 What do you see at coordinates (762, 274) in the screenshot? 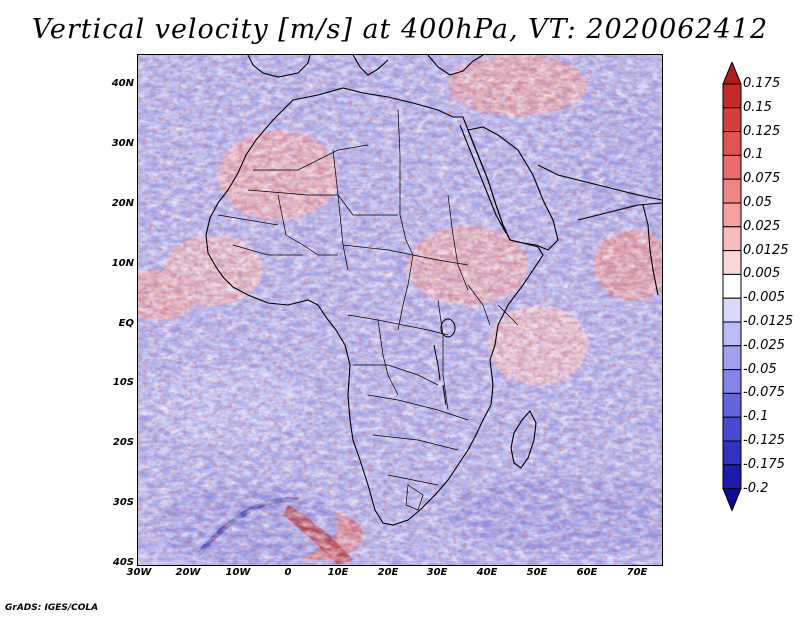
I see `colorbar-tick-label: 0.005` at bounding box center [762, 274].